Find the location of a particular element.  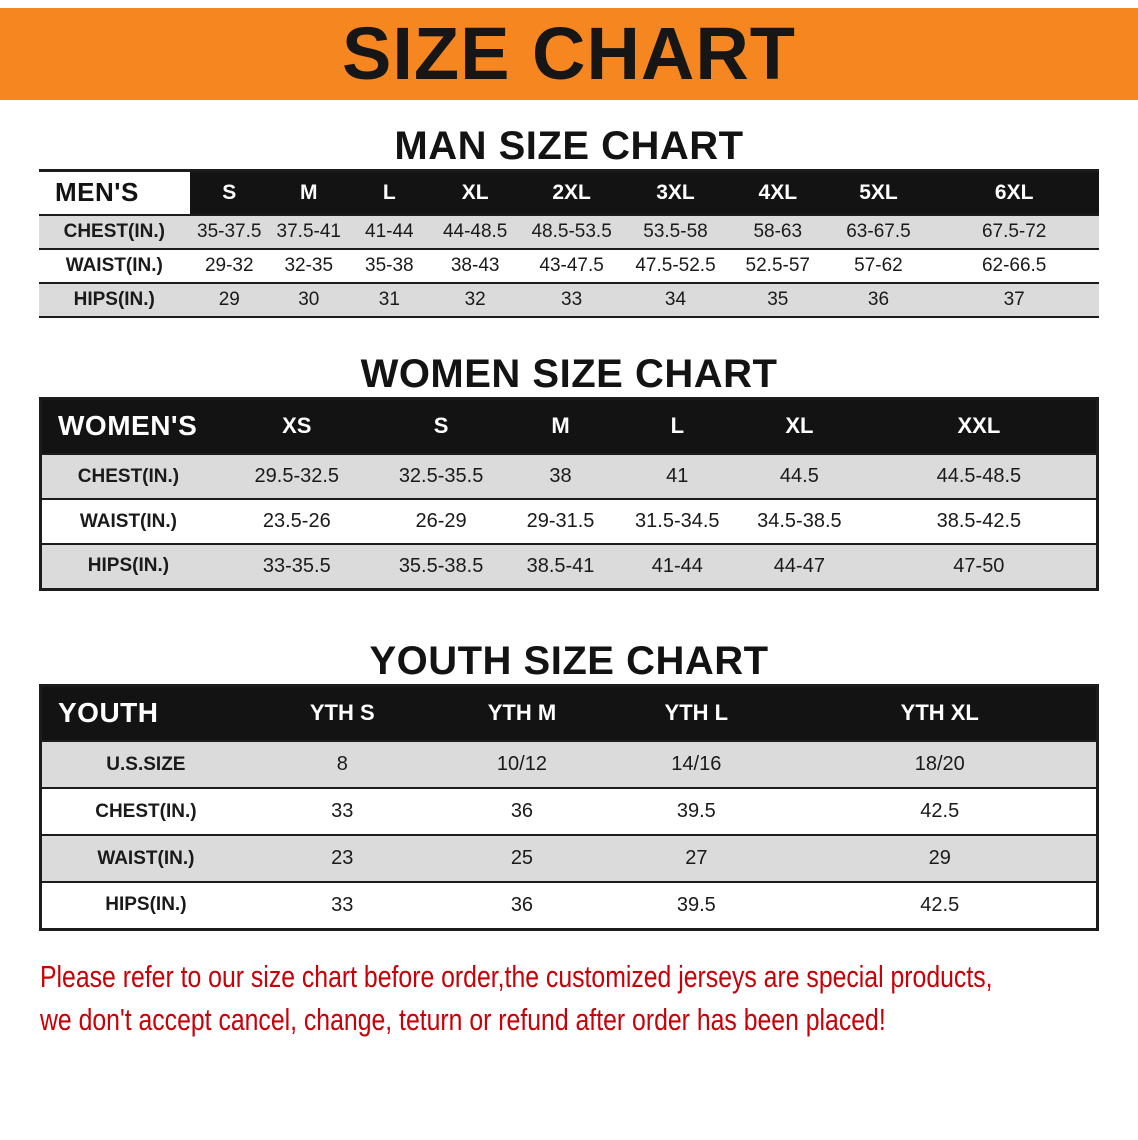

measurement-value: 41 is located at coordinates (677, 476).